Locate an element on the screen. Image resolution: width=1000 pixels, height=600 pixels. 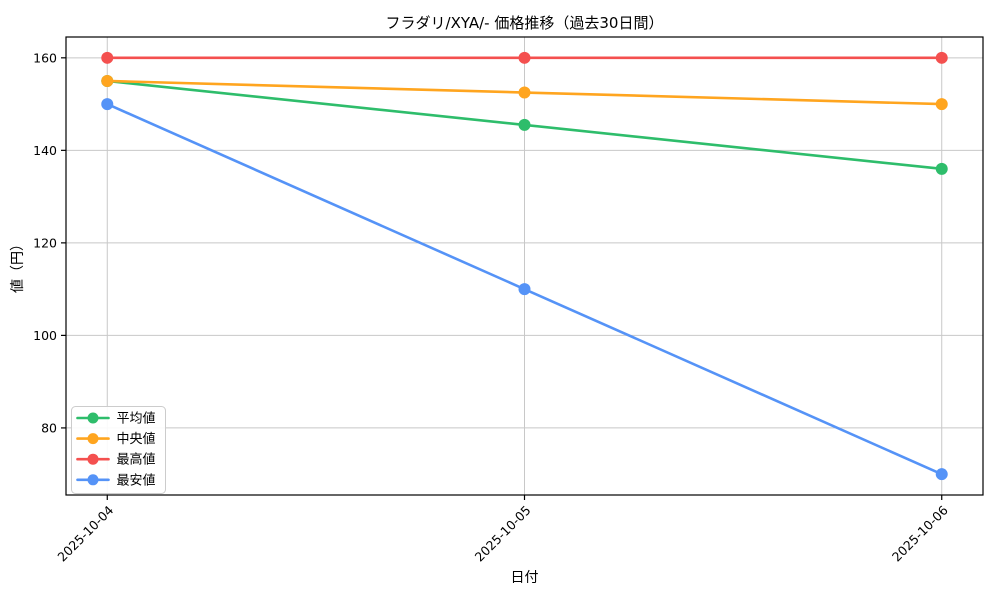
x-tick-label: 2025-10-04 is located at coordinates (85, 533).